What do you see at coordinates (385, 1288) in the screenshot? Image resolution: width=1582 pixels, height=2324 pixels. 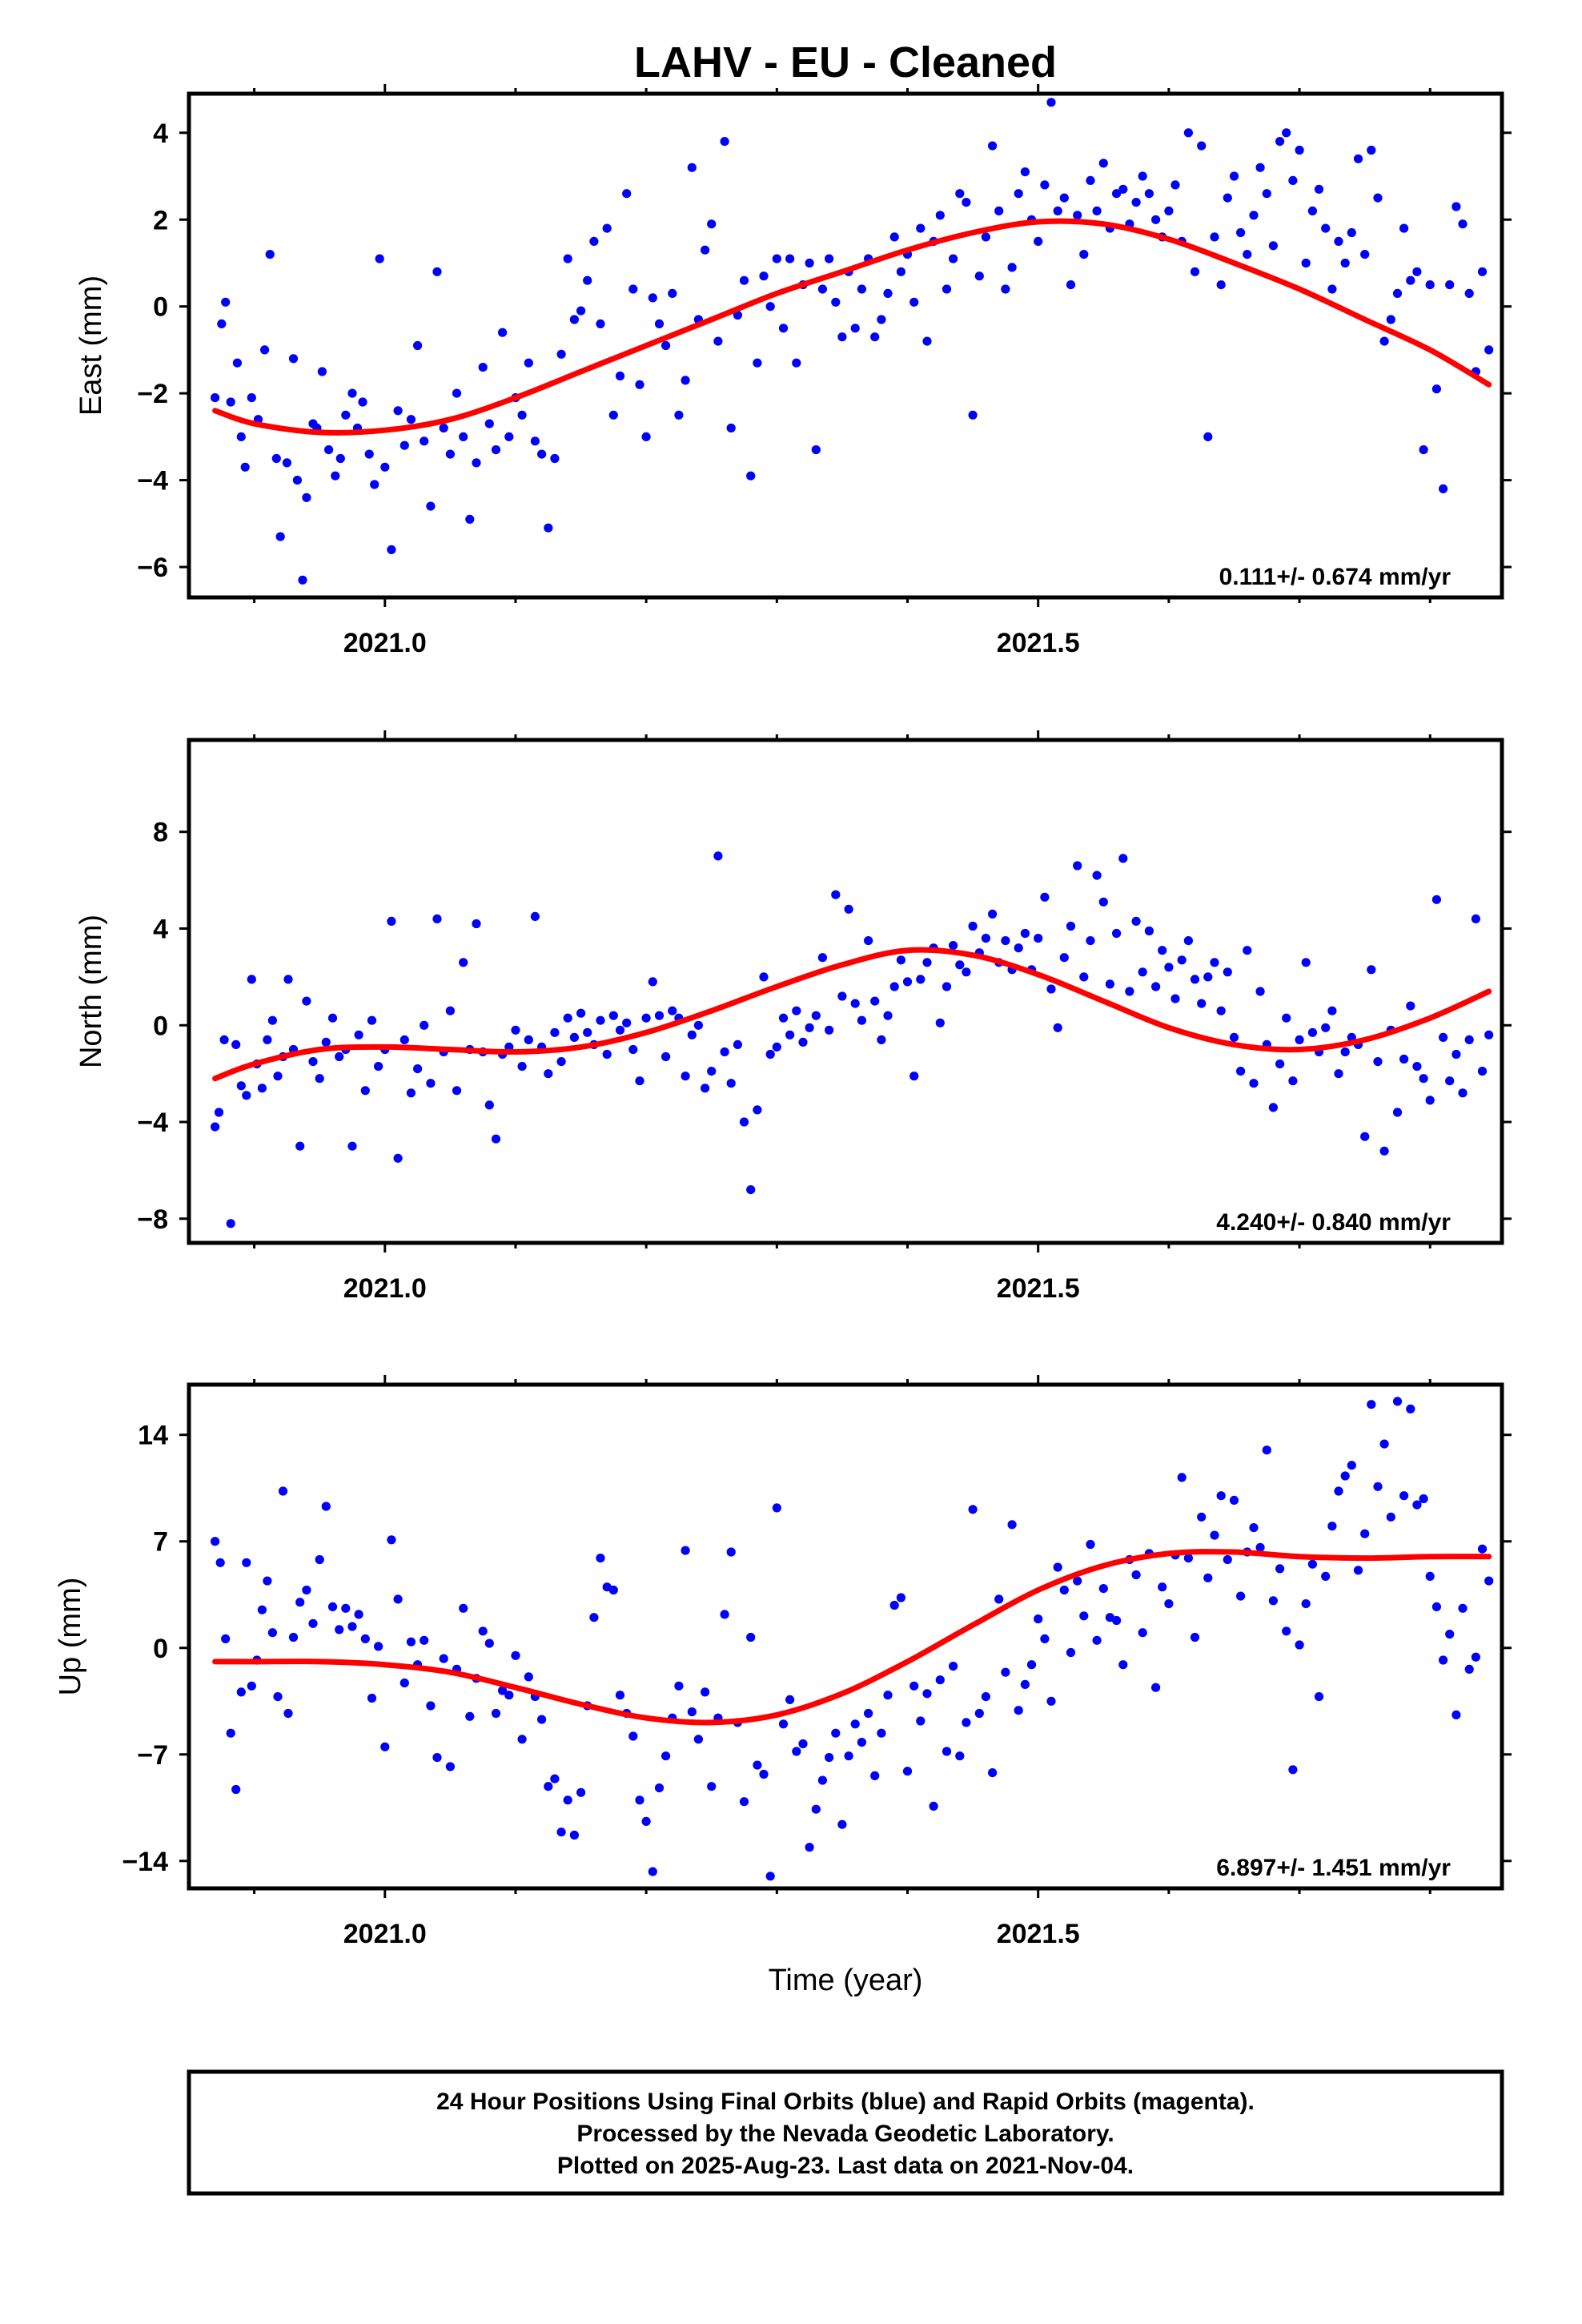 I see `north-xtick-label-0: 2021.0` at bounding box center [385, 1288].